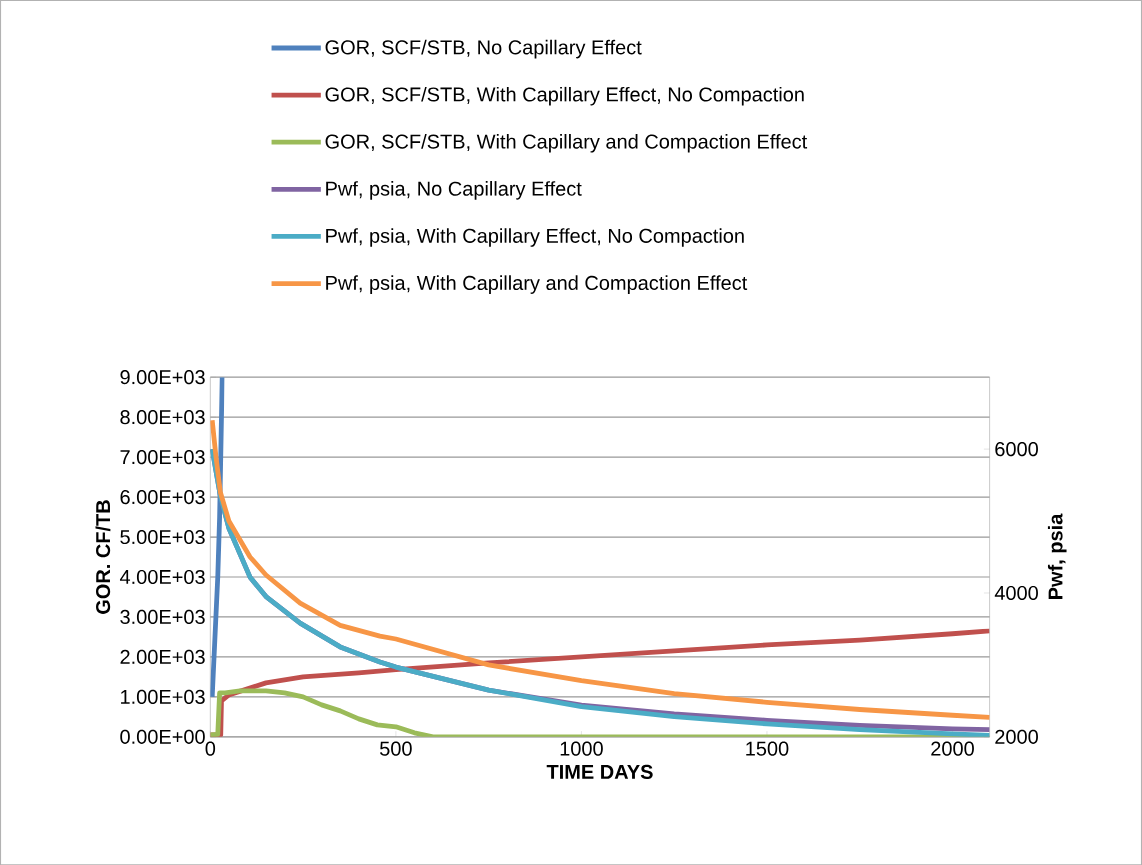 This screenshot has height=865, width=1142. What do you see at coordinates (1016, 449) in the screenshot?
I see `y2-tick-label: 6000` at bounding box center [1016, 449].